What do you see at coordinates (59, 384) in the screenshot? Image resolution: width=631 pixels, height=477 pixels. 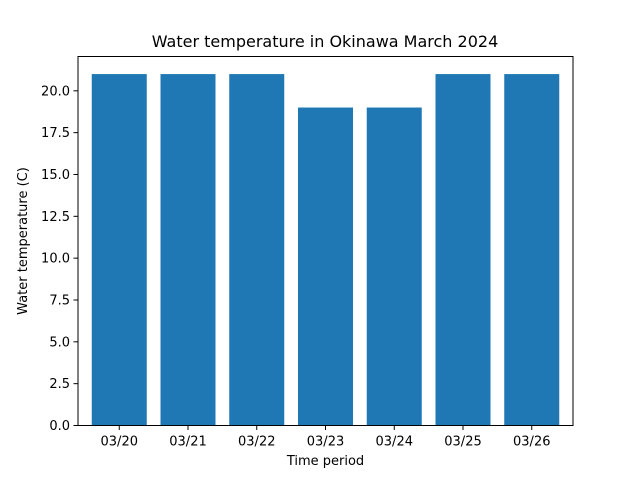 I see `y-tick-label: 2.5` at bounding box center [59, 384].